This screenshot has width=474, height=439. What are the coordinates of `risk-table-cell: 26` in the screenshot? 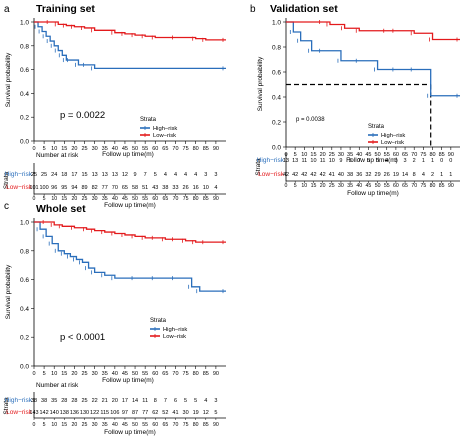 It's located at (387, 175).